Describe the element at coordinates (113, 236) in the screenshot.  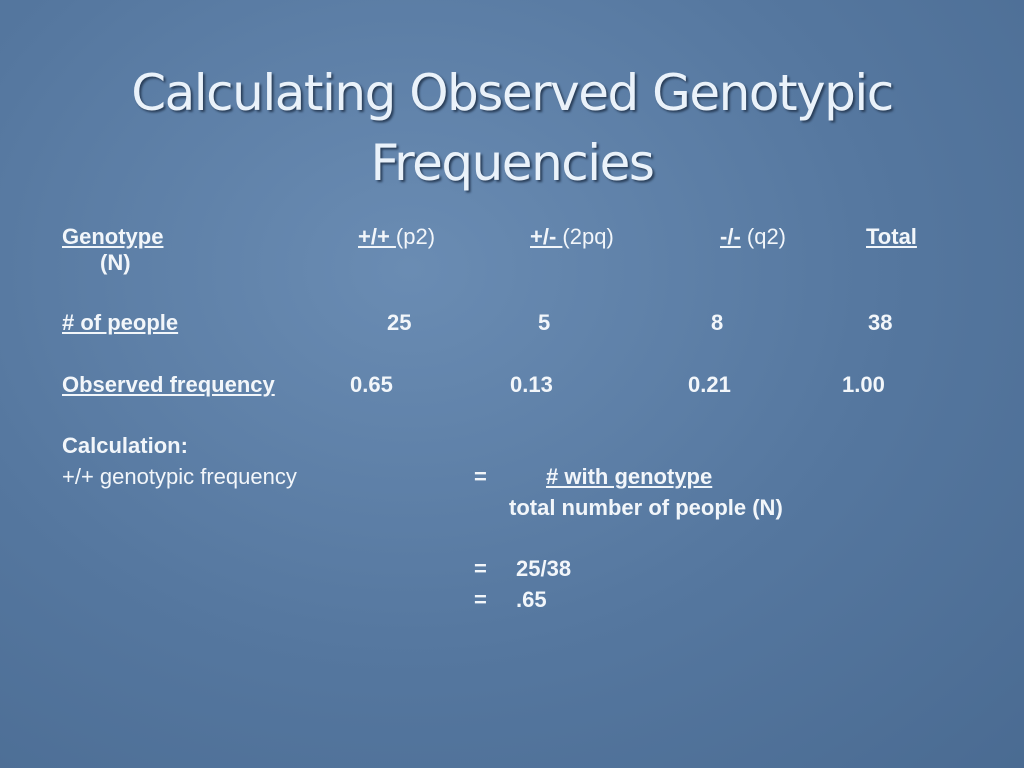
I see `header-cell: Genotype` at that location.